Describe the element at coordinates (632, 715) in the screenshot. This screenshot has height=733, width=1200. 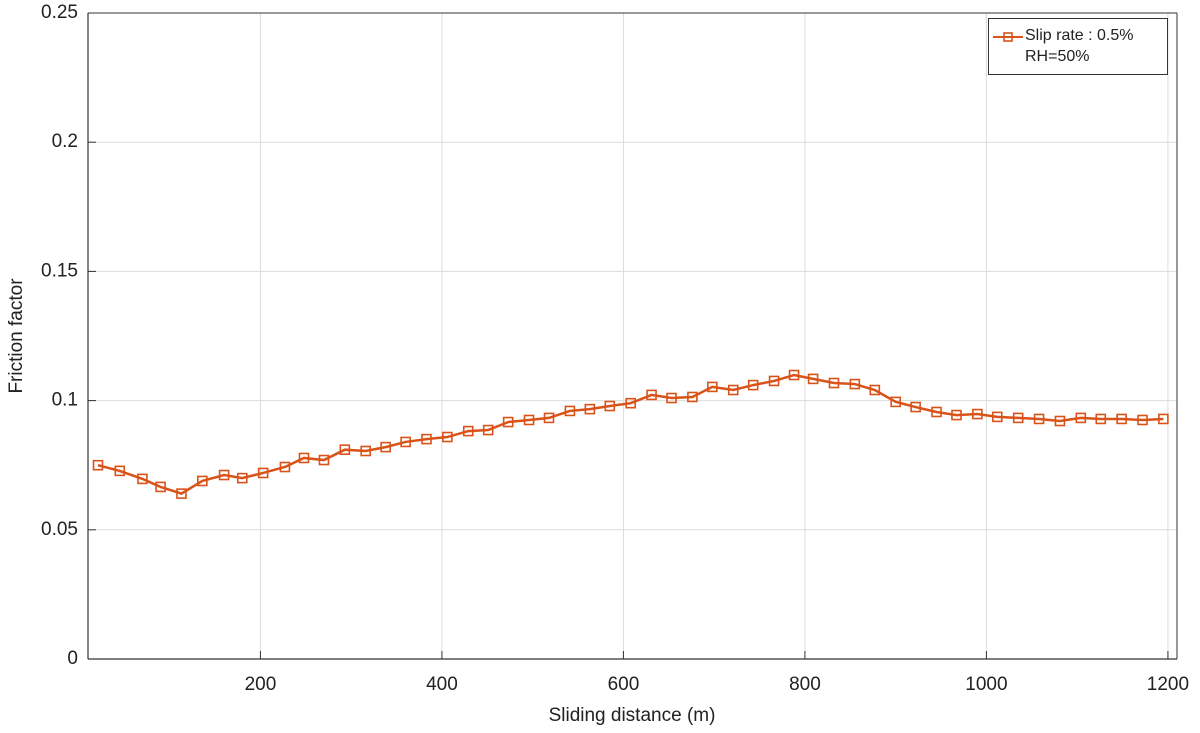
I see `x-axis-label: Sliding distance (m)` at that location.